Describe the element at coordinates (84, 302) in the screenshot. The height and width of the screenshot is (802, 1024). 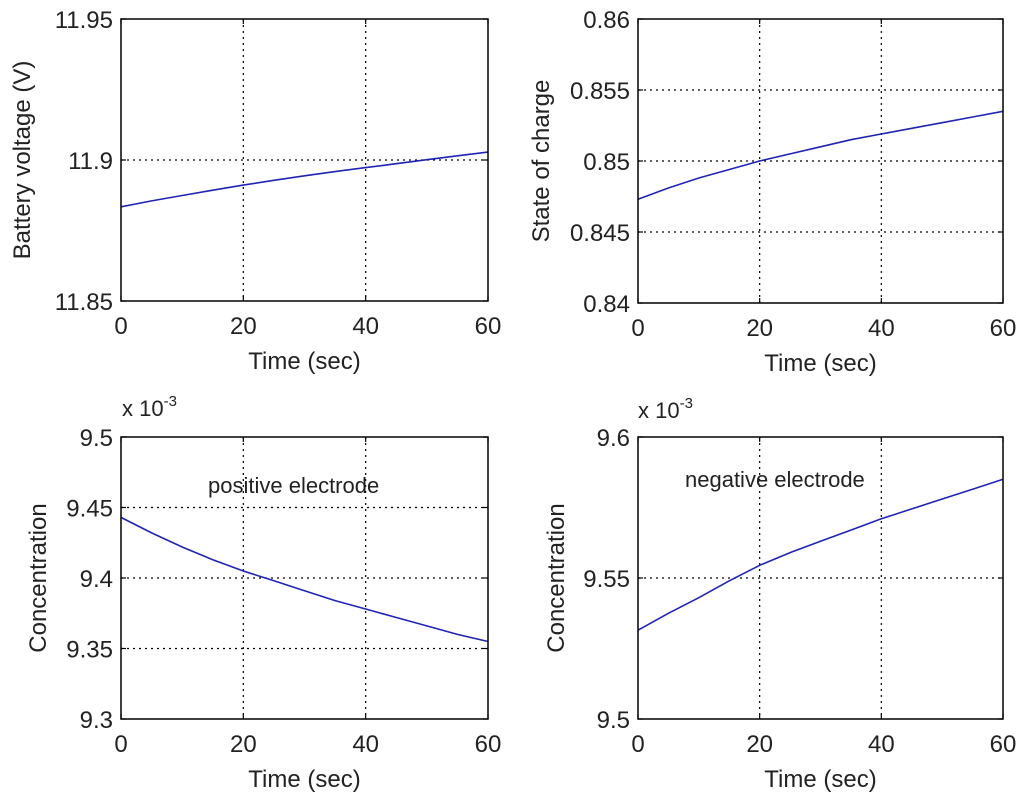
I see `y-tick-label: 11.85` at that location.